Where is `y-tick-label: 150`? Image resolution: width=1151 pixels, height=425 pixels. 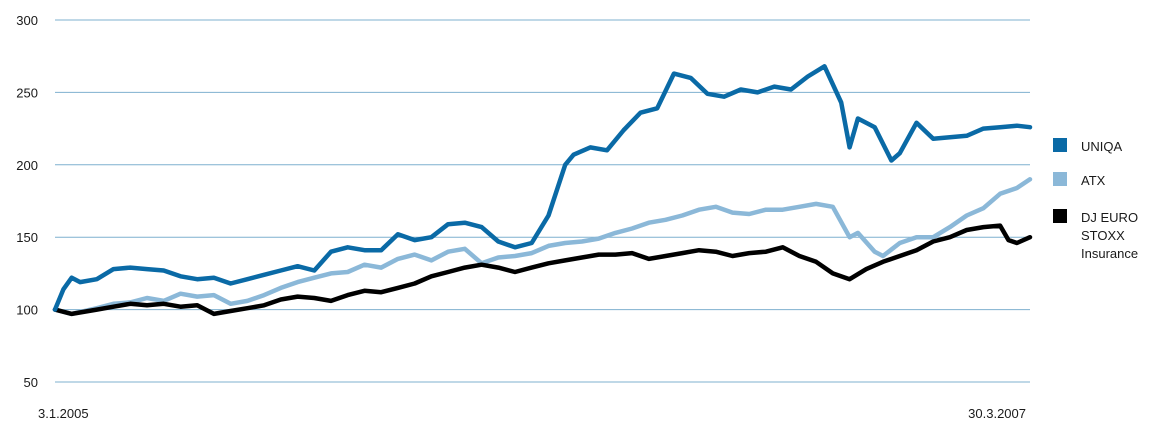
y-tick-label: 150 is located at coordinates (27, 237).